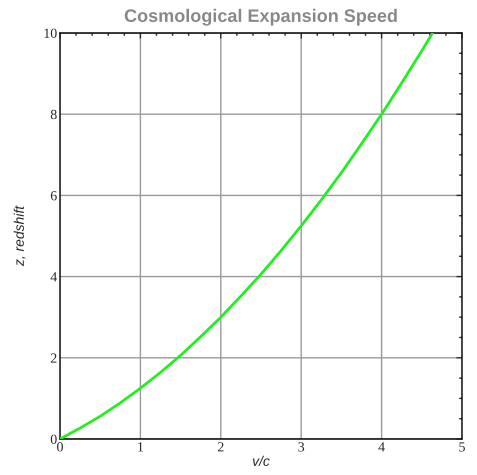 Image resolution: width=477 pixels, height=475 pixels. What do you see at coordinates (381, 447) in the screenshot?
I see `x-tick-label: 4` at bounding box center [381, 447].